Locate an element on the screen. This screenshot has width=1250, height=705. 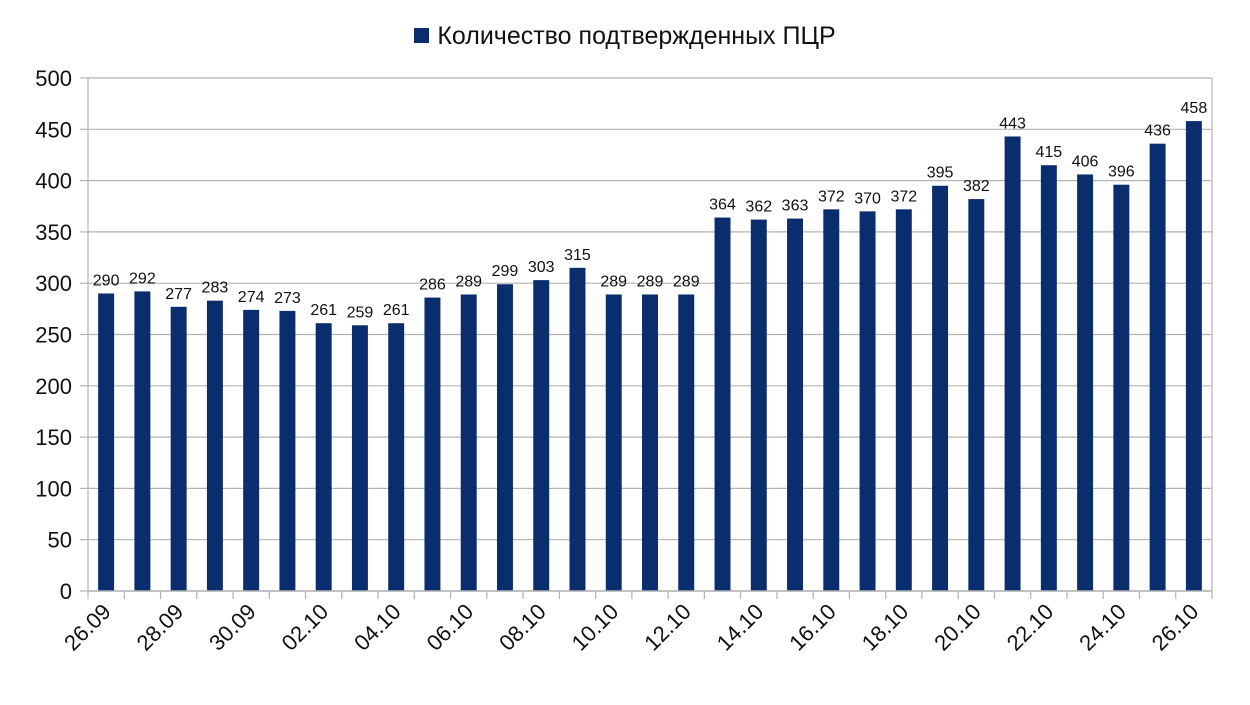
data-label: 364 is located at coordinates (722, 205).